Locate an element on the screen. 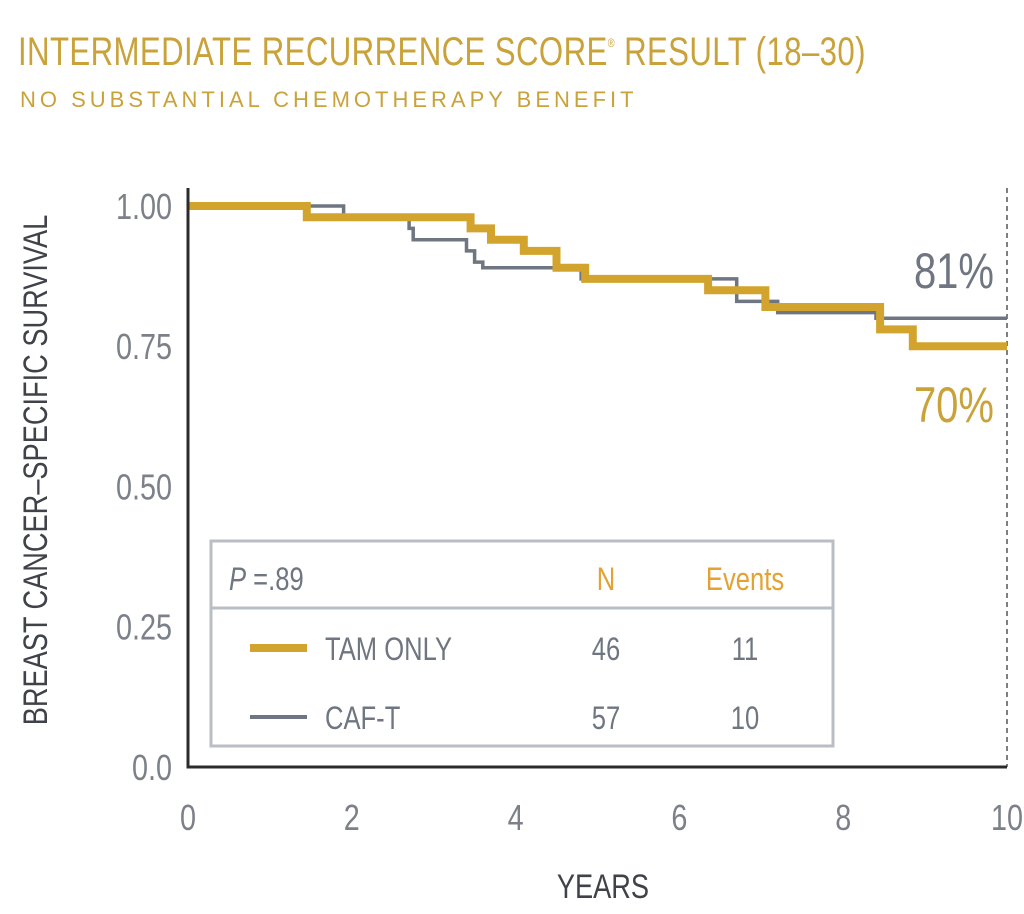 The height and width of the screenshot is (914, 1024). x-tick-label: 10 is located at coordinates (1007, 817).